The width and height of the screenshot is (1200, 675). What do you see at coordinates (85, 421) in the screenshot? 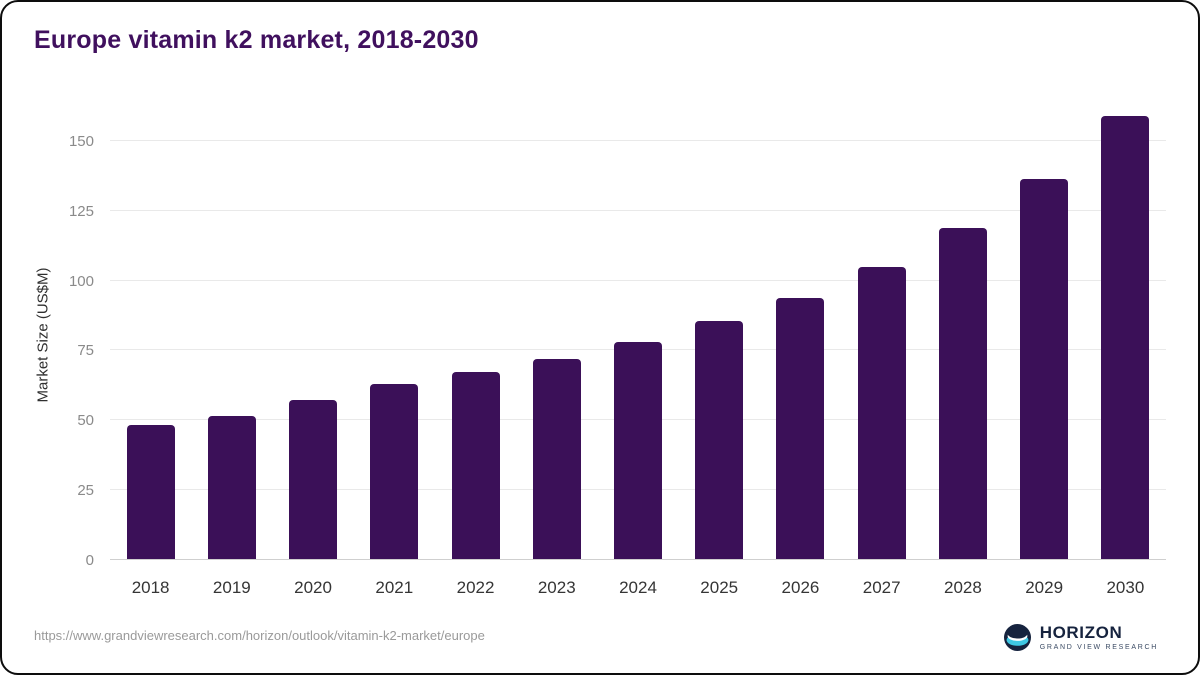
I see `y-tick-label: 50` at bounding box center [85, 421].